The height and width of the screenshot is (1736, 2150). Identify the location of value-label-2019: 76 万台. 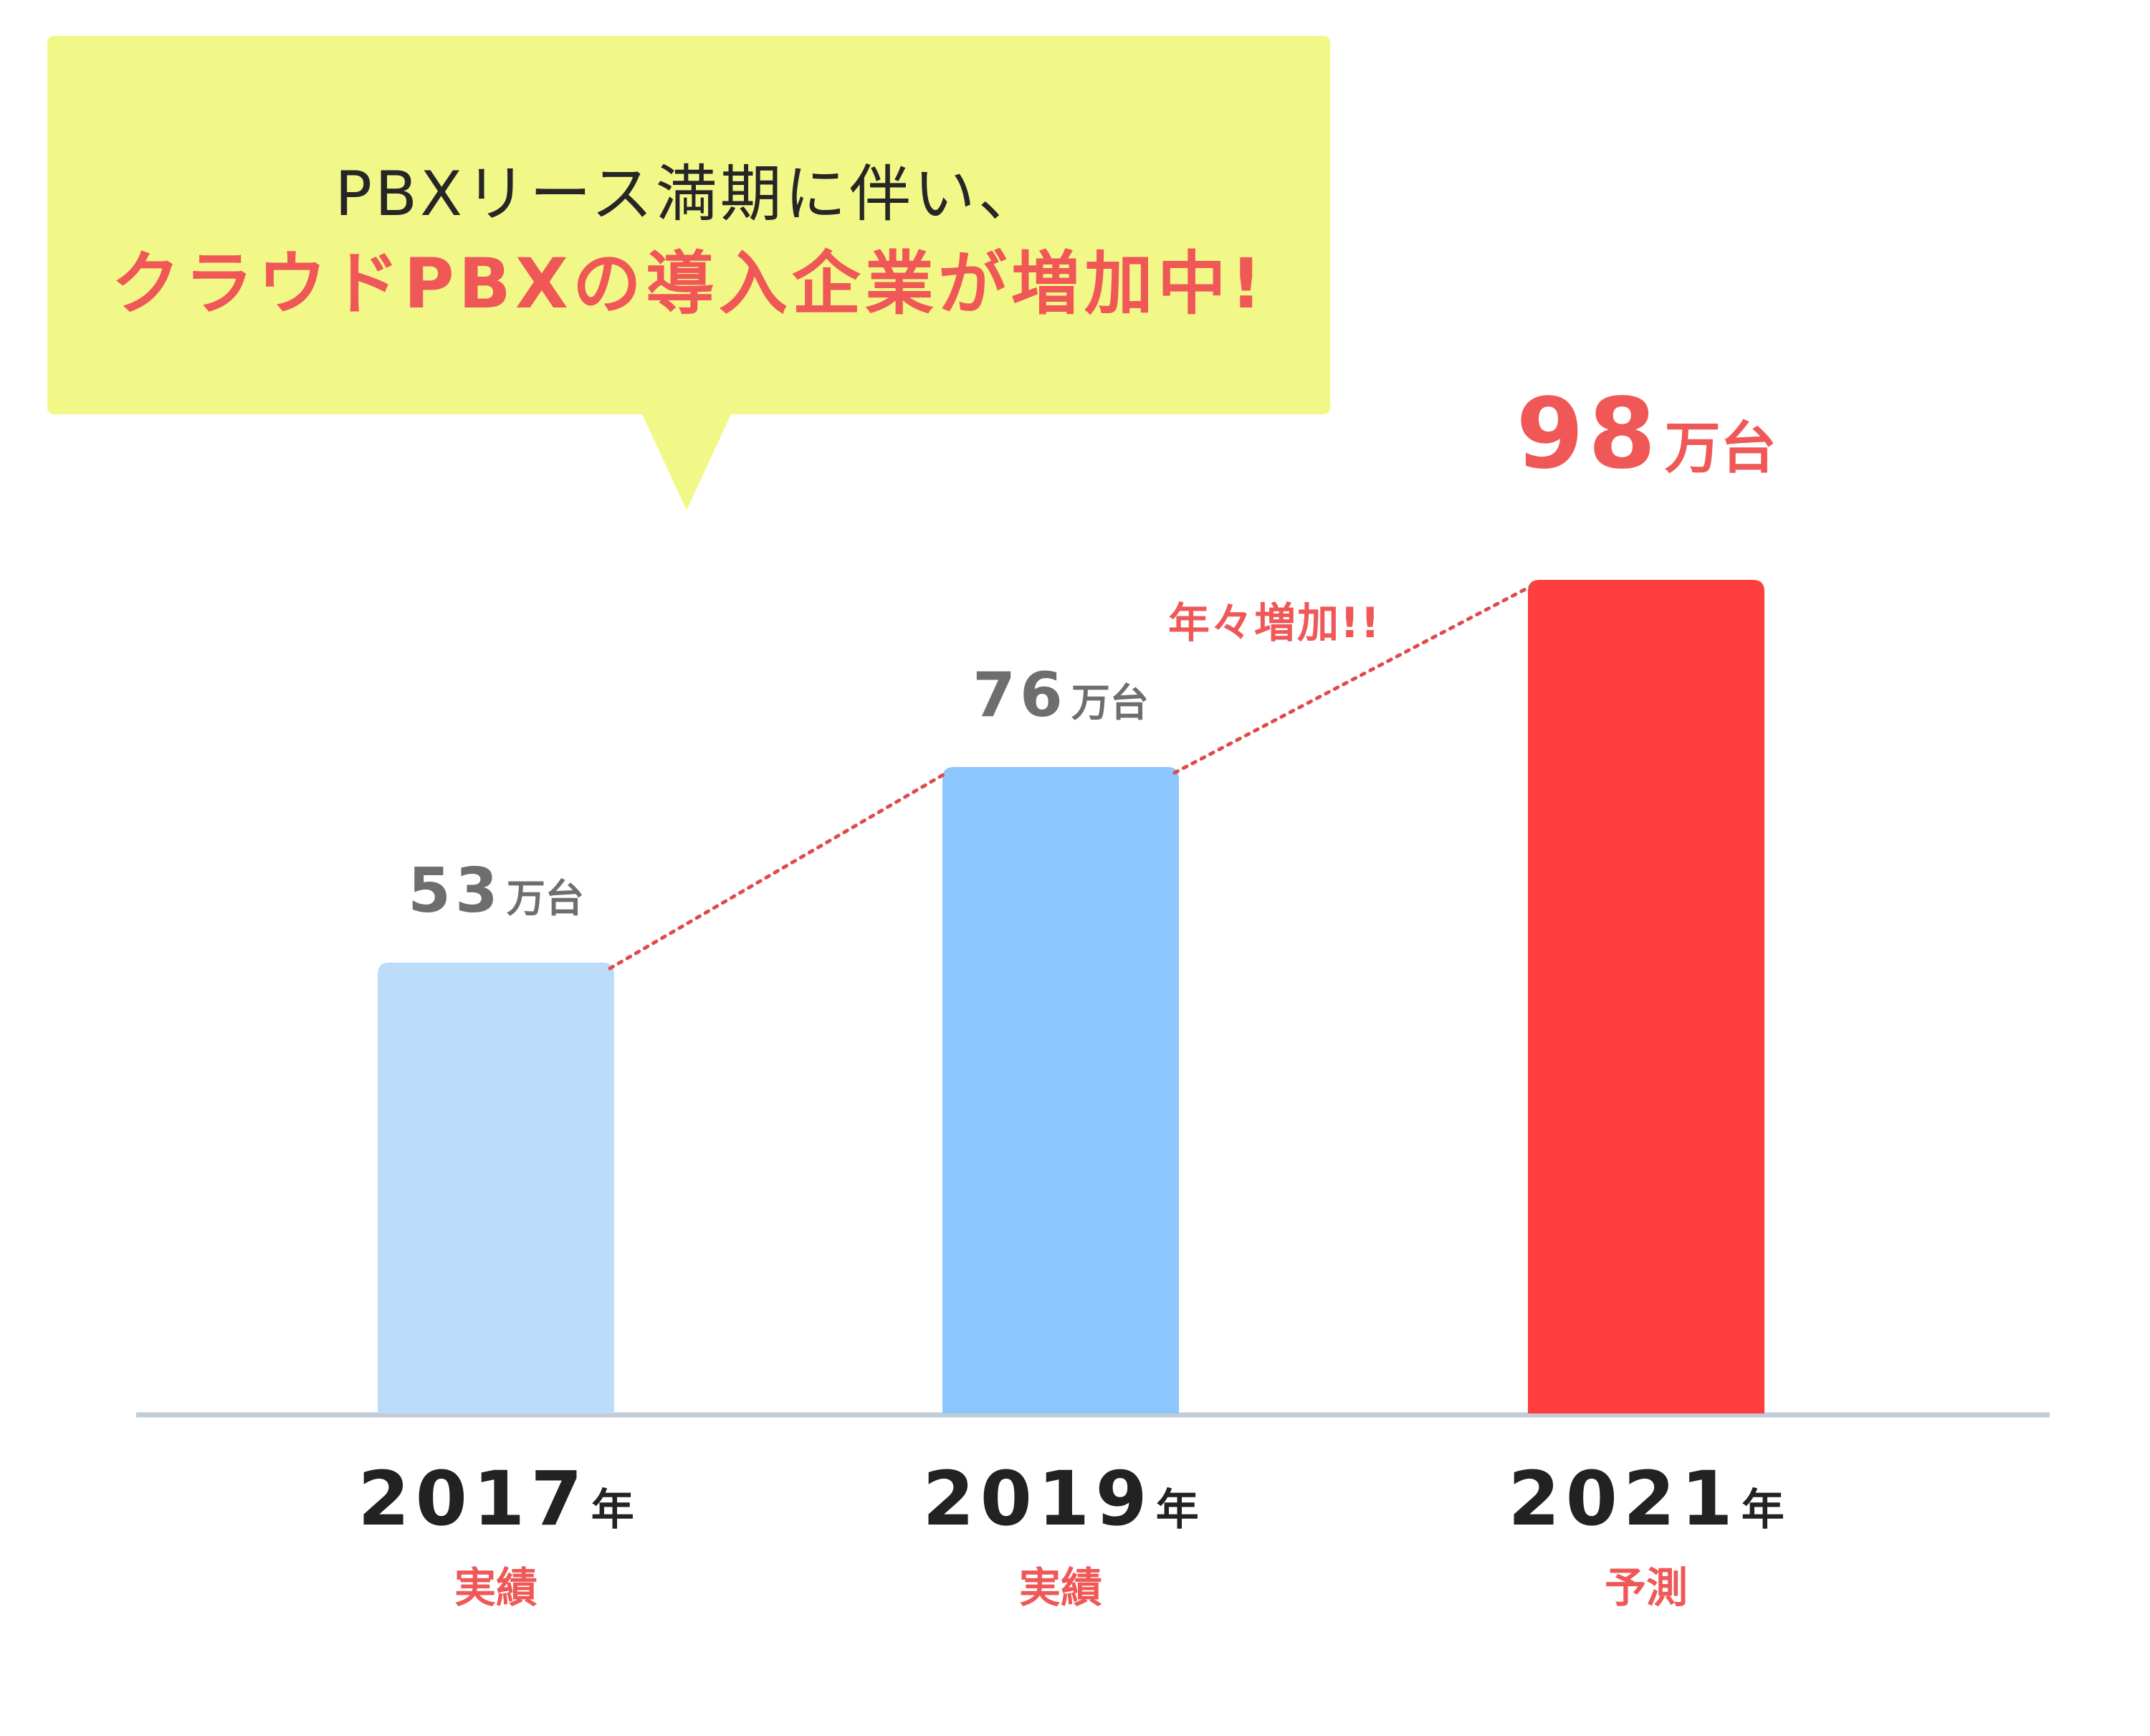
(1061, 695).